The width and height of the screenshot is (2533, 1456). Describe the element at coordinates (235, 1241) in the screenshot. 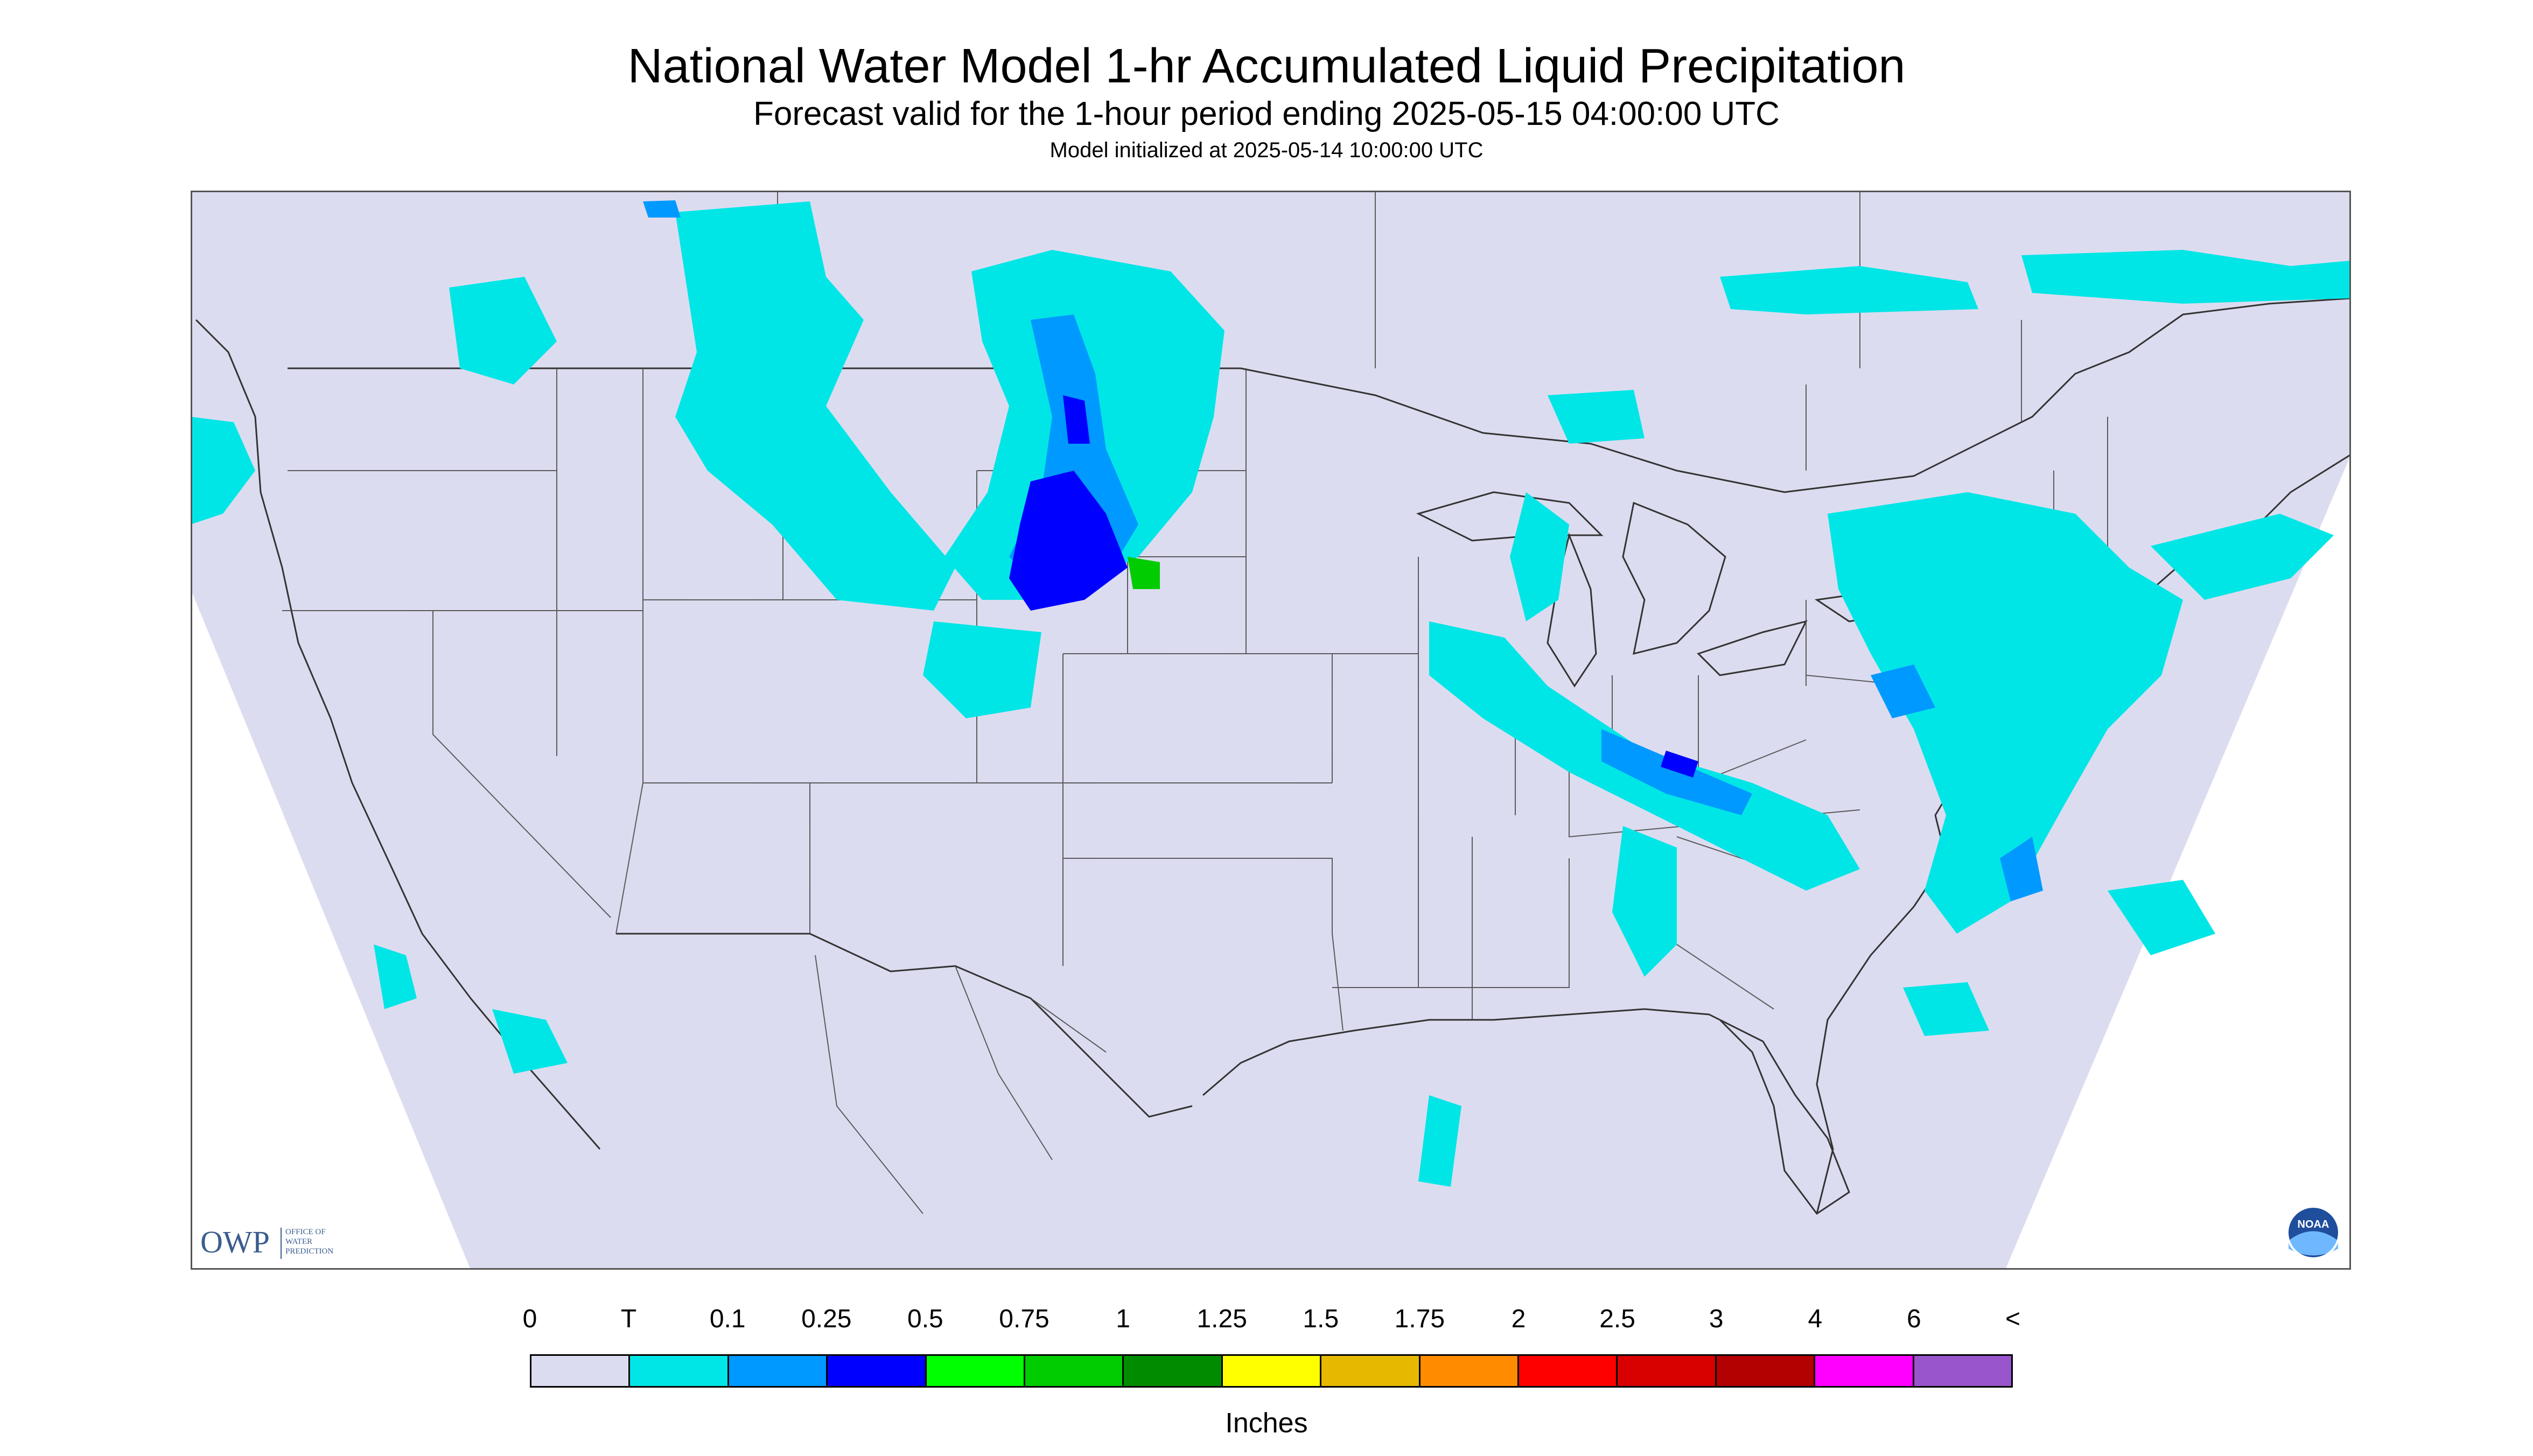

I see `owp-logo-mark: OWP` at that location.